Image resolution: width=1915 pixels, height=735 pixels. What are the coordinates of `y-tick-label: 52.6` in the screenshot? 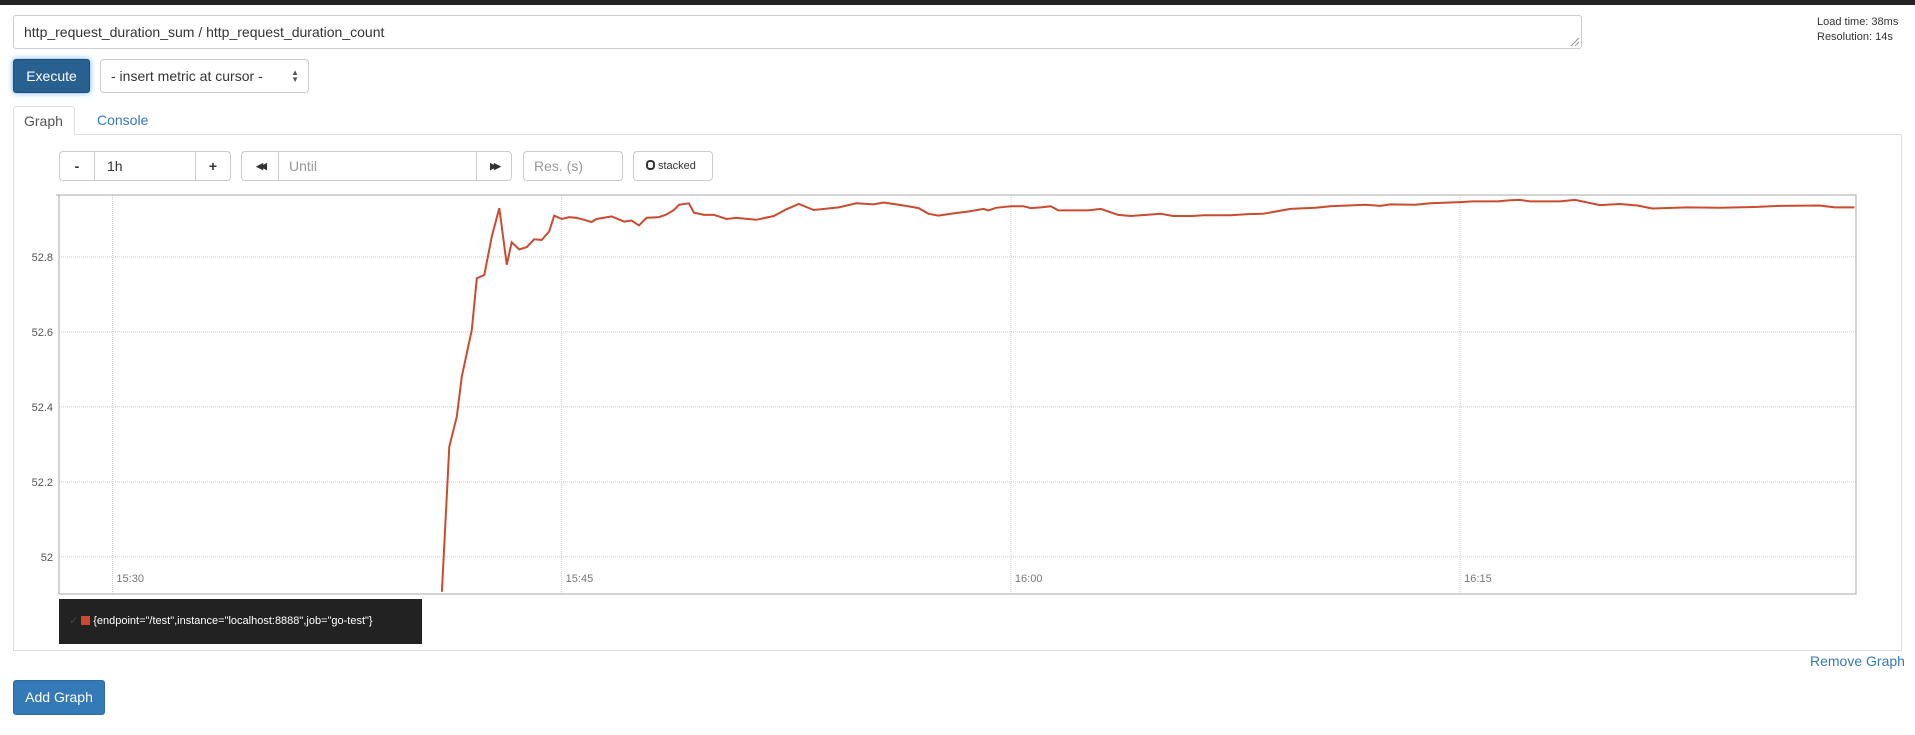 It's located at (42, 333).